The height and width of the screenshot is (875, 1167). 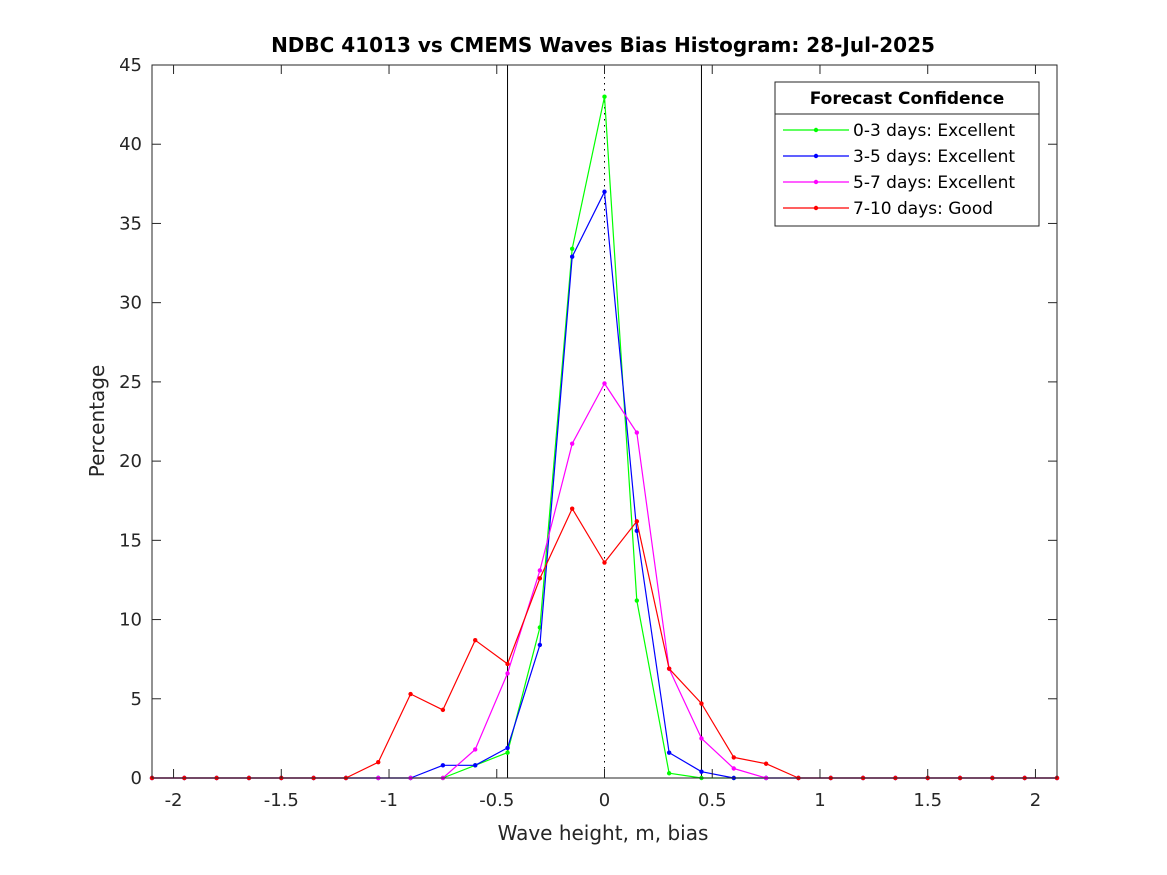 What do you see at coordinates (604, 421) in the screenshot?
I see `reference-lines` at bounding box center [604, 421].